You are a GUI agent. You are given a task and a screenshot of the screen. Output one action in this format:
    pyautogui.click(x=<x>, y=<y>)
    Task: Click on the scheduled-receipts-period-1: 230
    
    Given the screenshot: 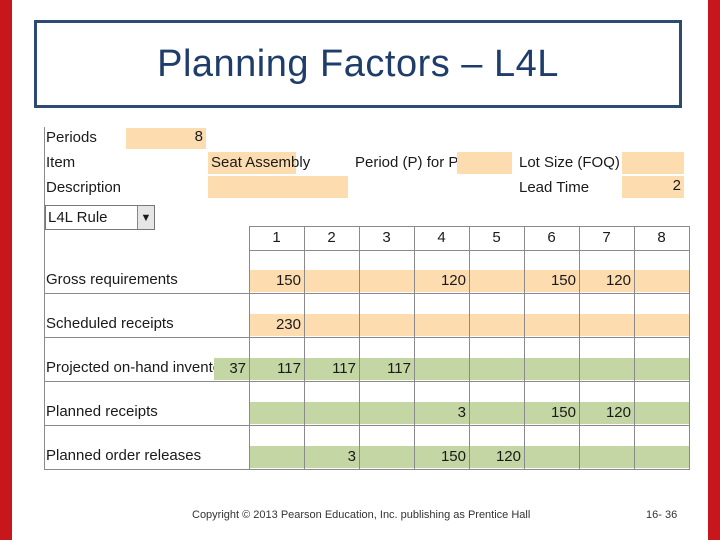 What is the action you would take?
    pyautogui.click(x=288, y=324)
    